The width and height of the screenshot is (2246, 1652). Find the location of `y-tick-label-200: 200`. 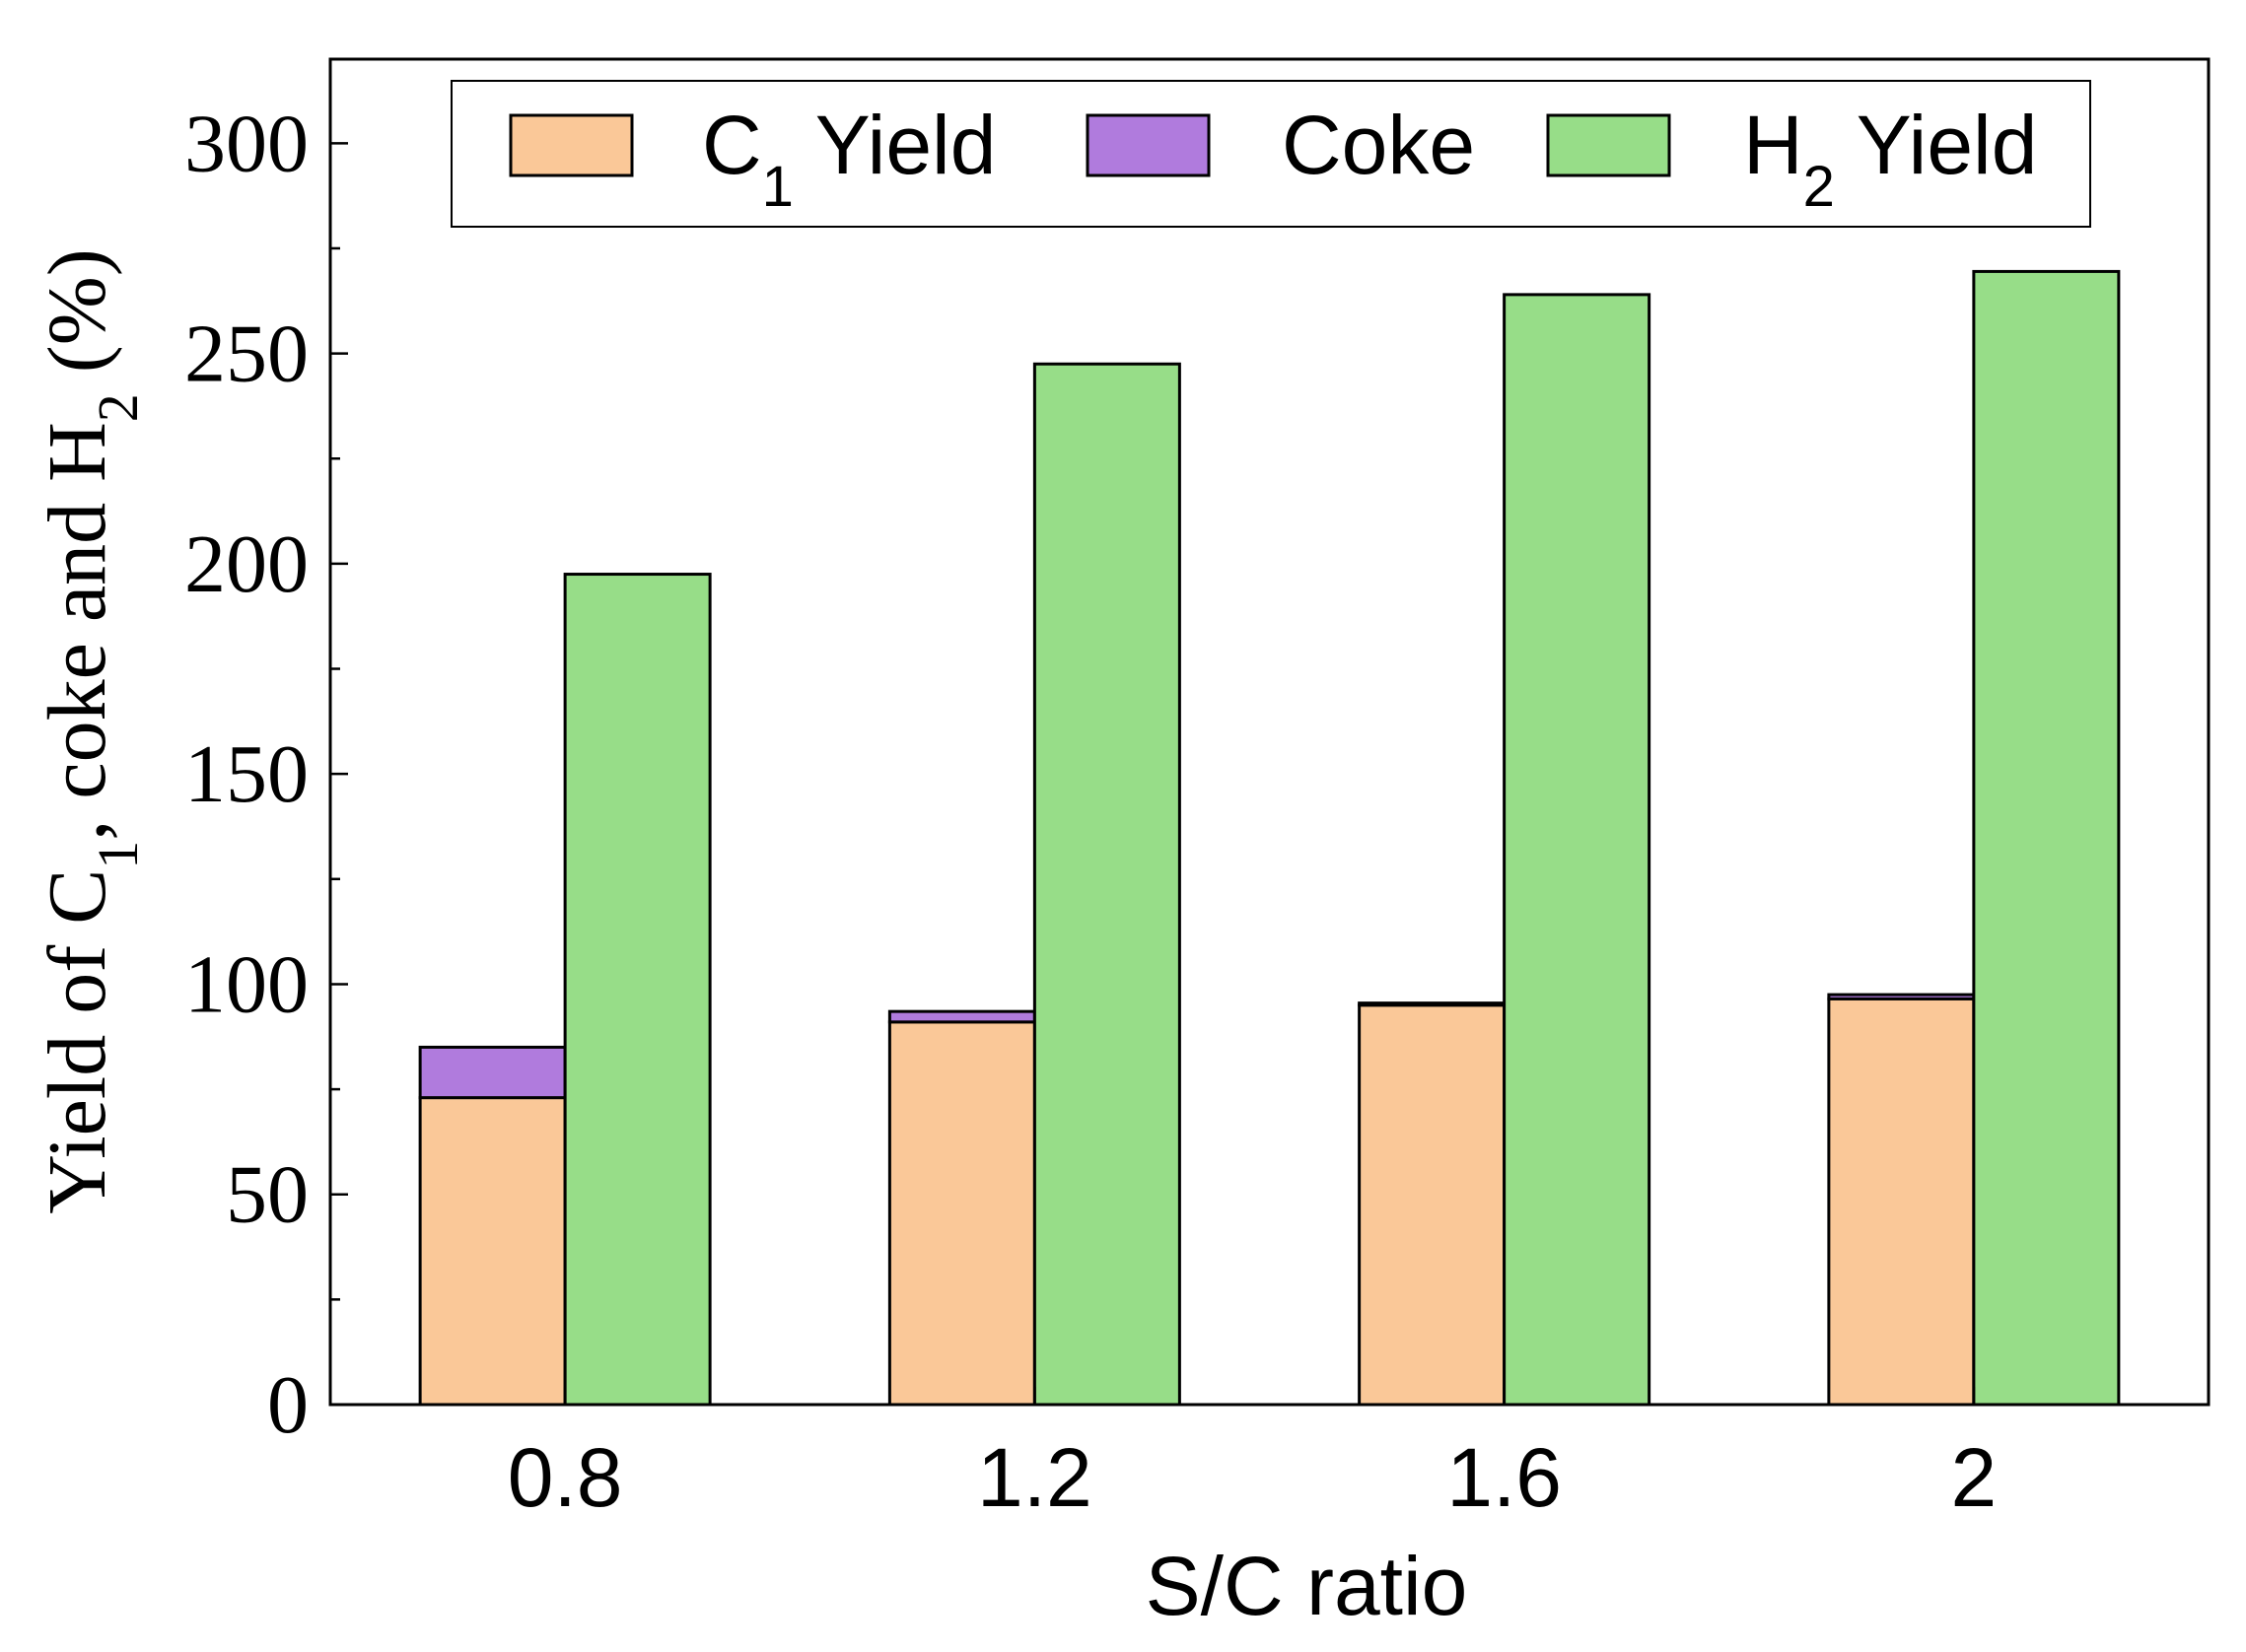

y-tick-label-200: 200 is located at coordinates (247, 564).